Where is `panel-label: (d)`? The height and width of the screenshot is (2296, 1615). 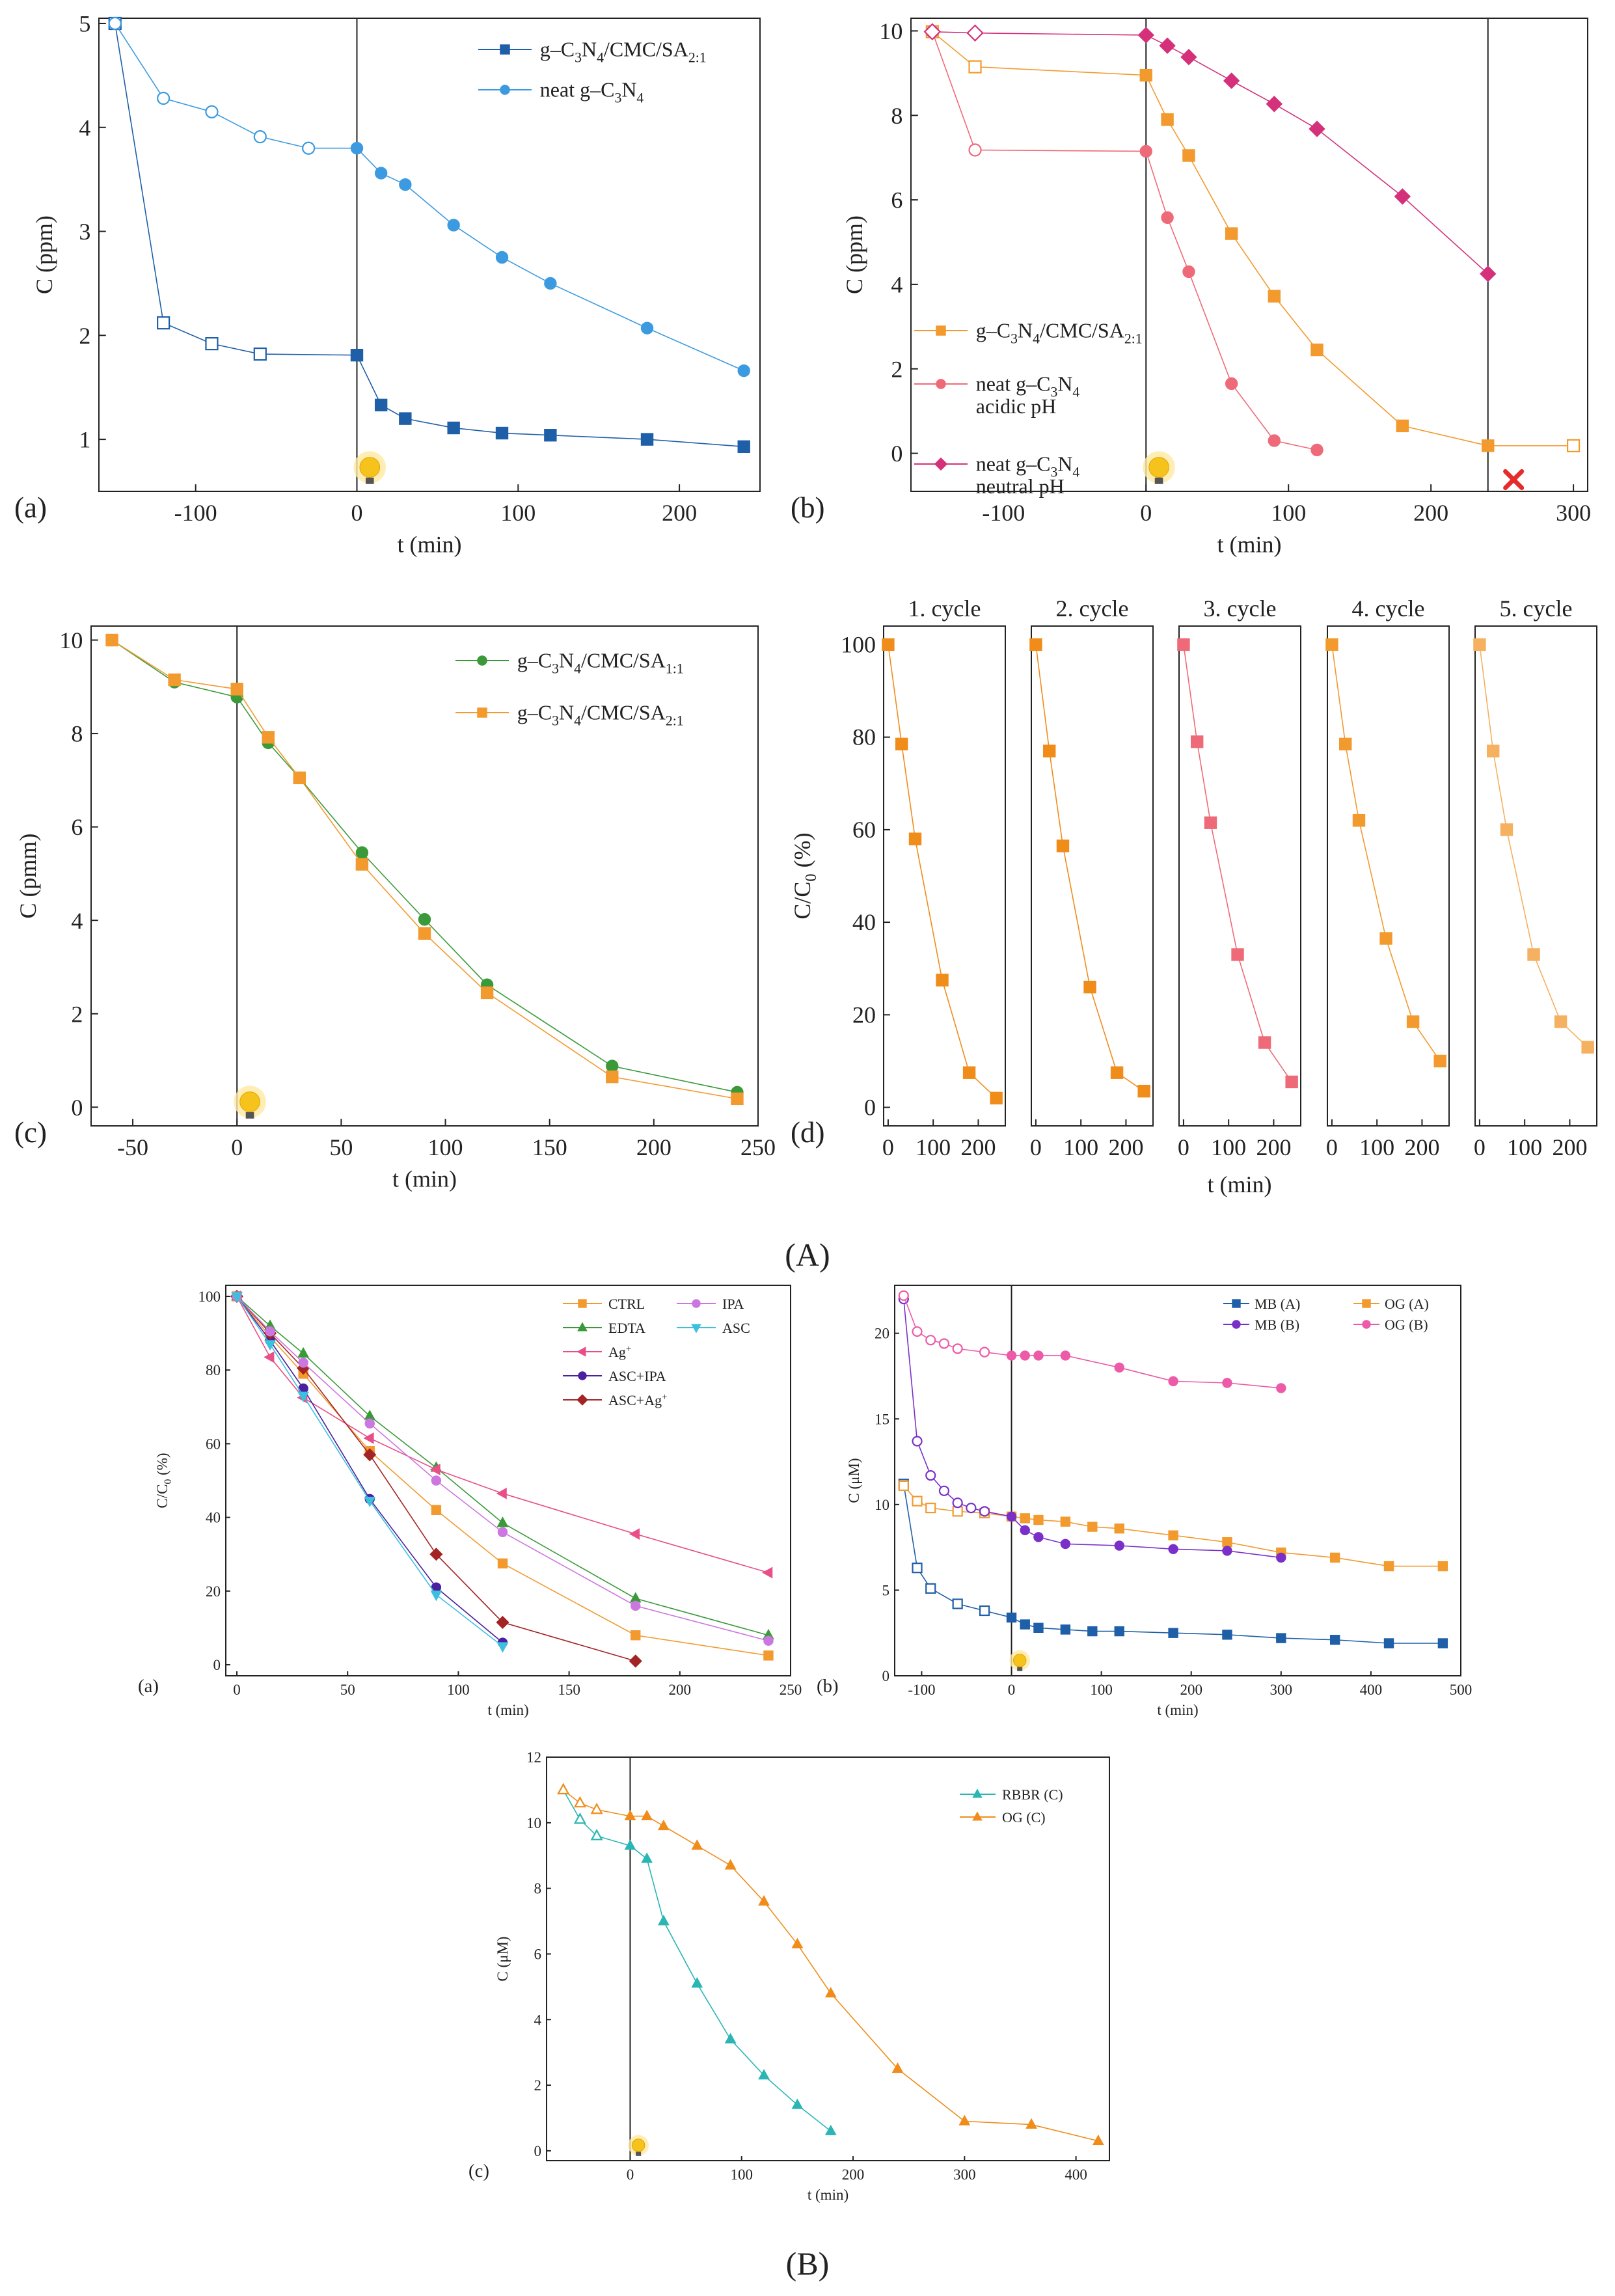
panel-label: (d) is located at coordinates (808, 1132).